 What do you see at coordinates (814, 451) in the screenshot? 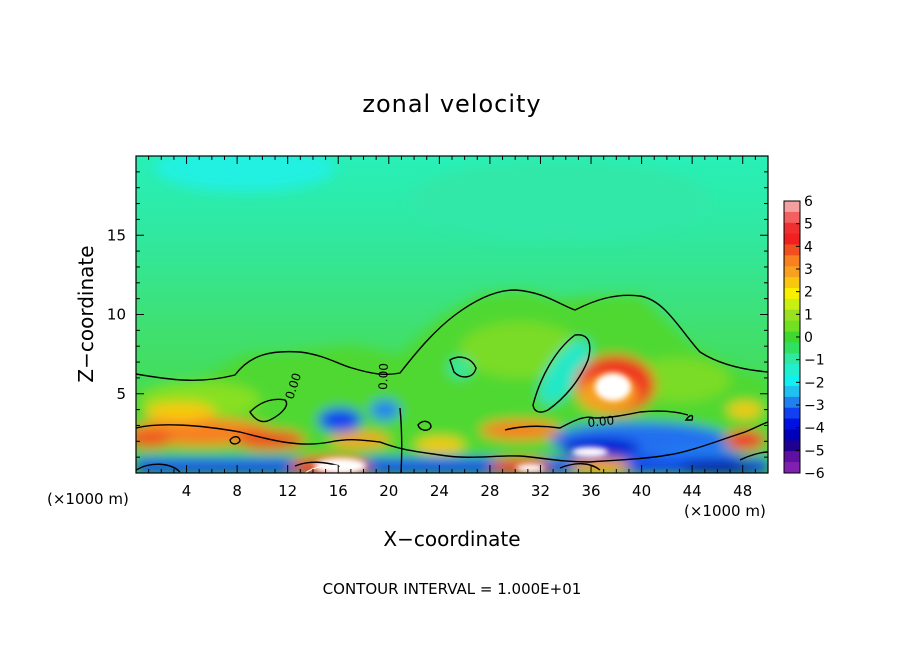
I see `colorbar-tick-label: −5` at bounding box center [814, 451].